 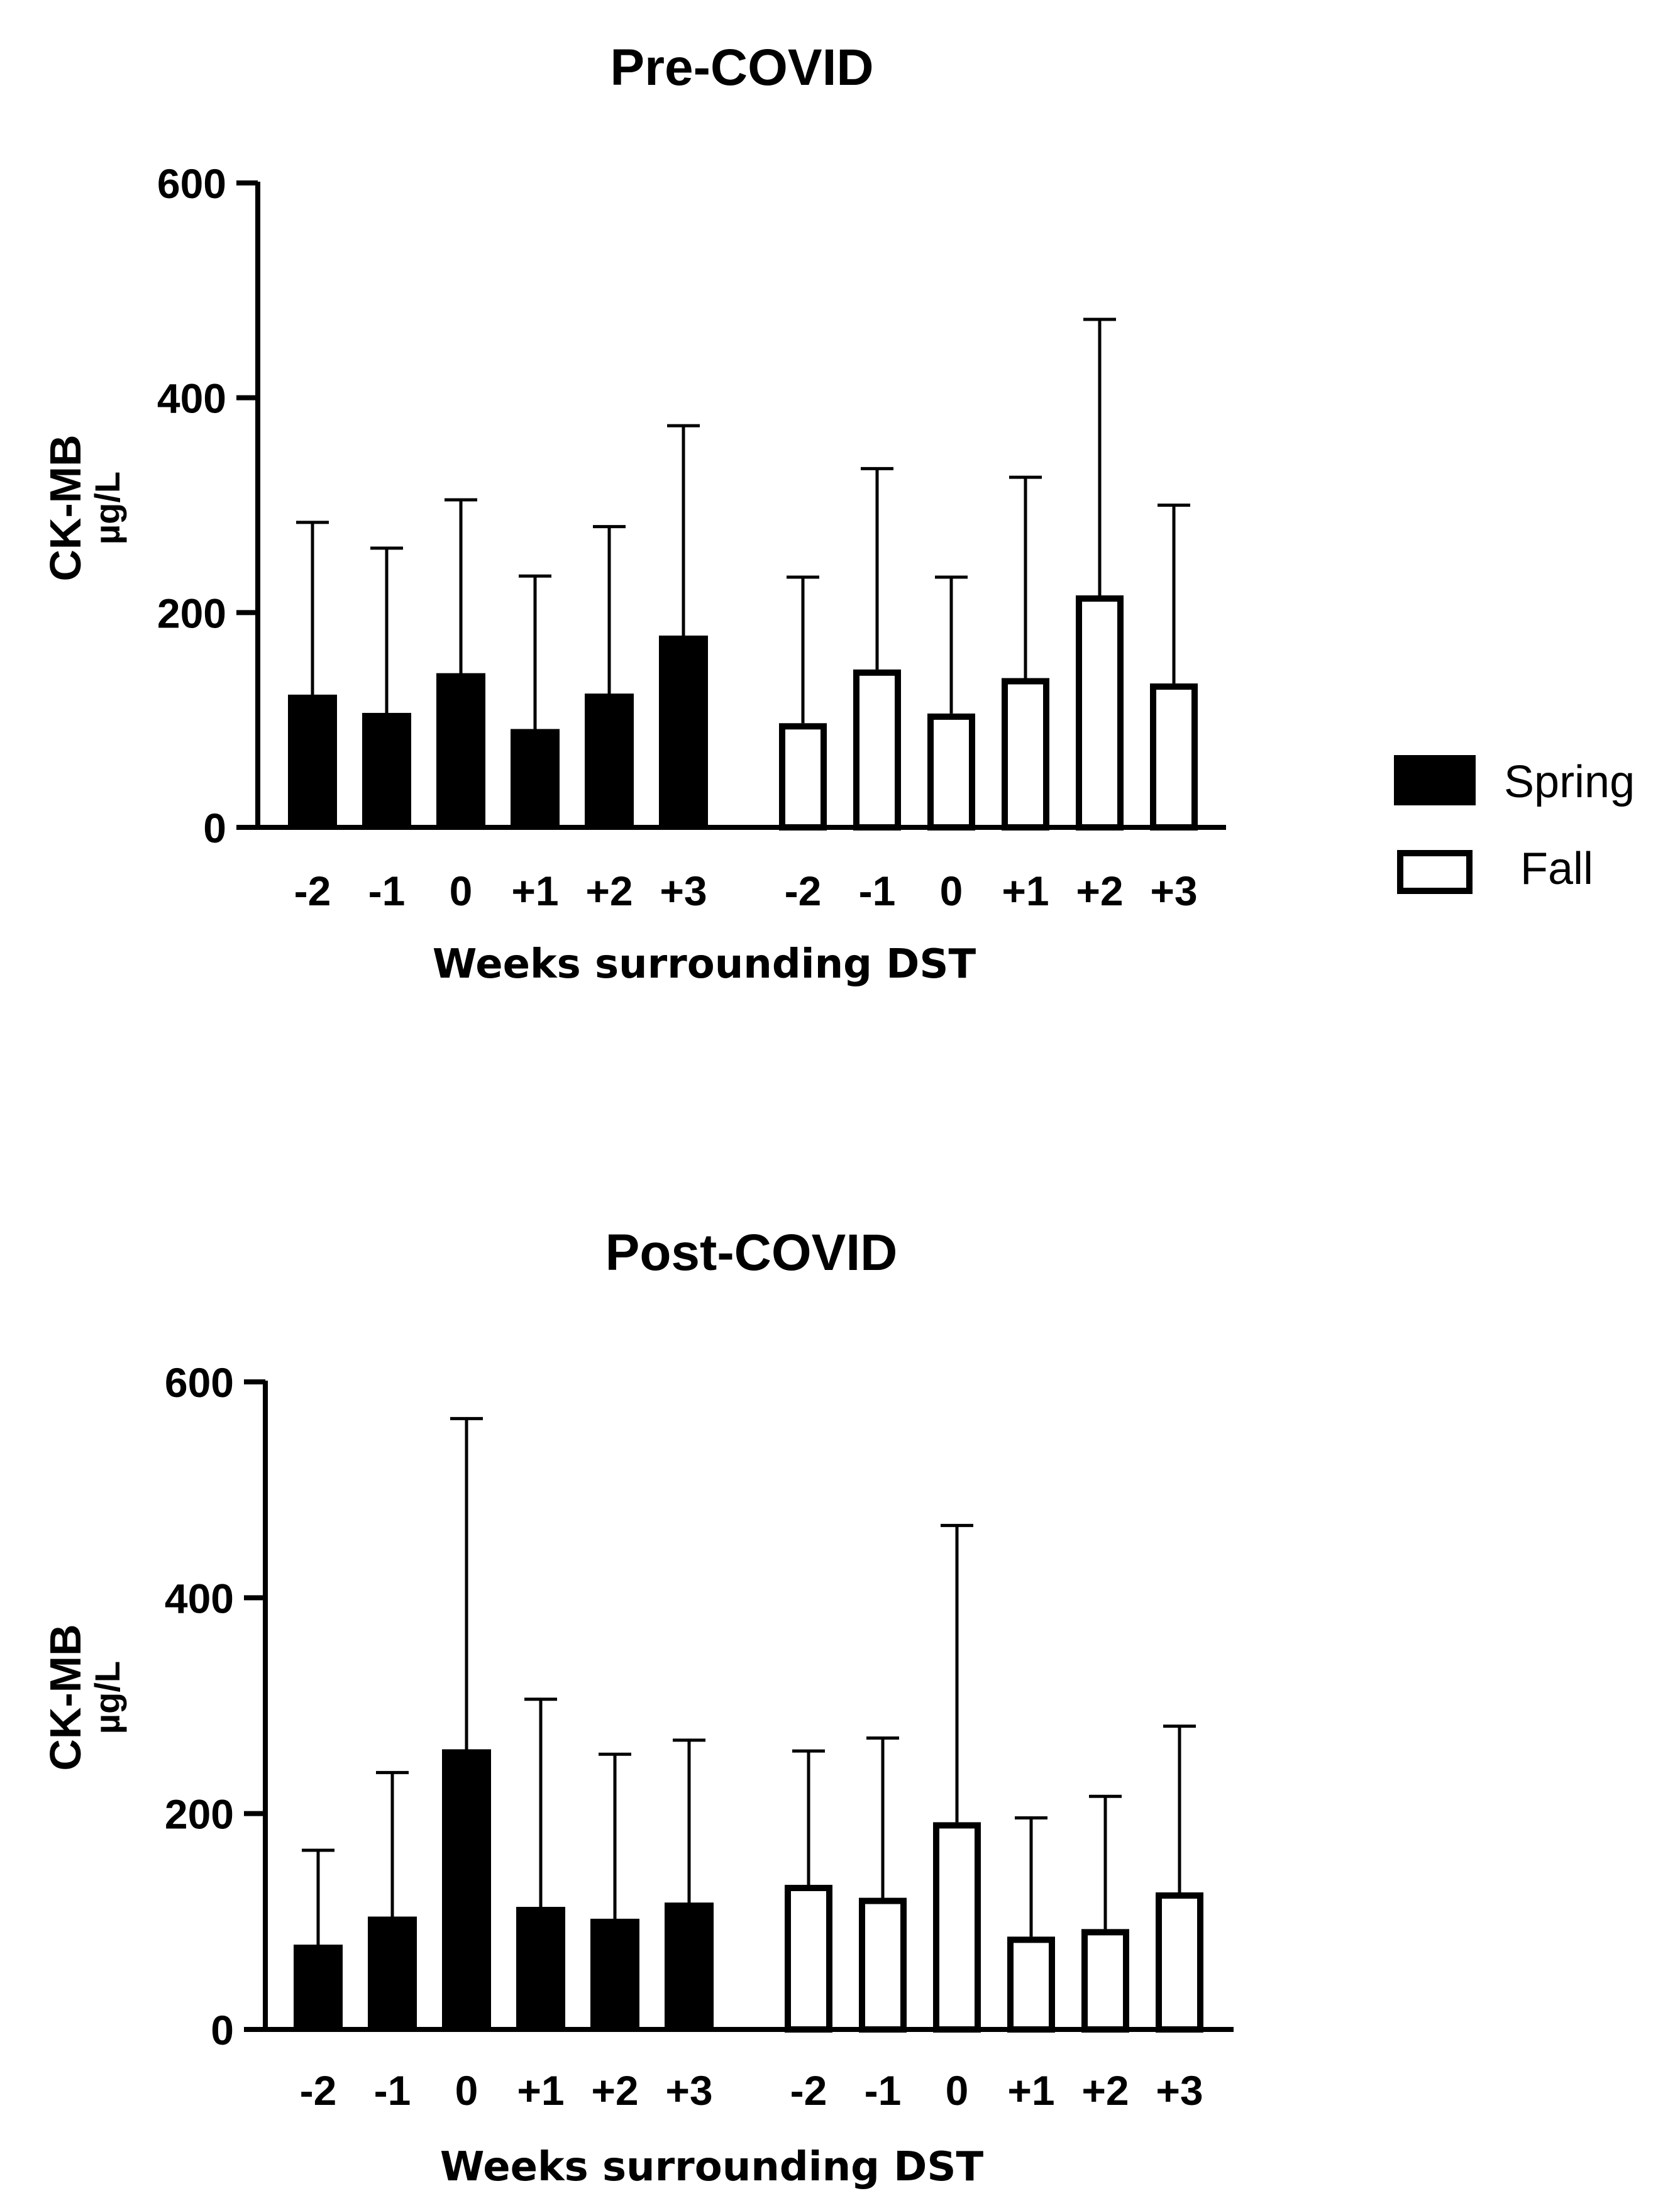 I want to click on chart-title: Pre-COVID, so click(x=741, y=67).